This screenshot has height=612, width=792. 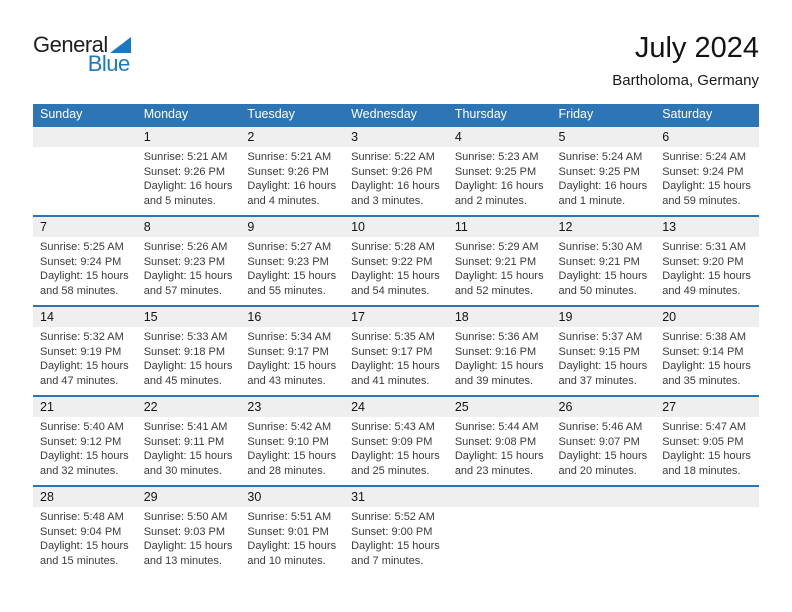 What do you see at coordinates (82, 337) in the screenshot?
I see `sunrise-text: Sunrise: 5:32 AM` at bounding box center [82, 337].